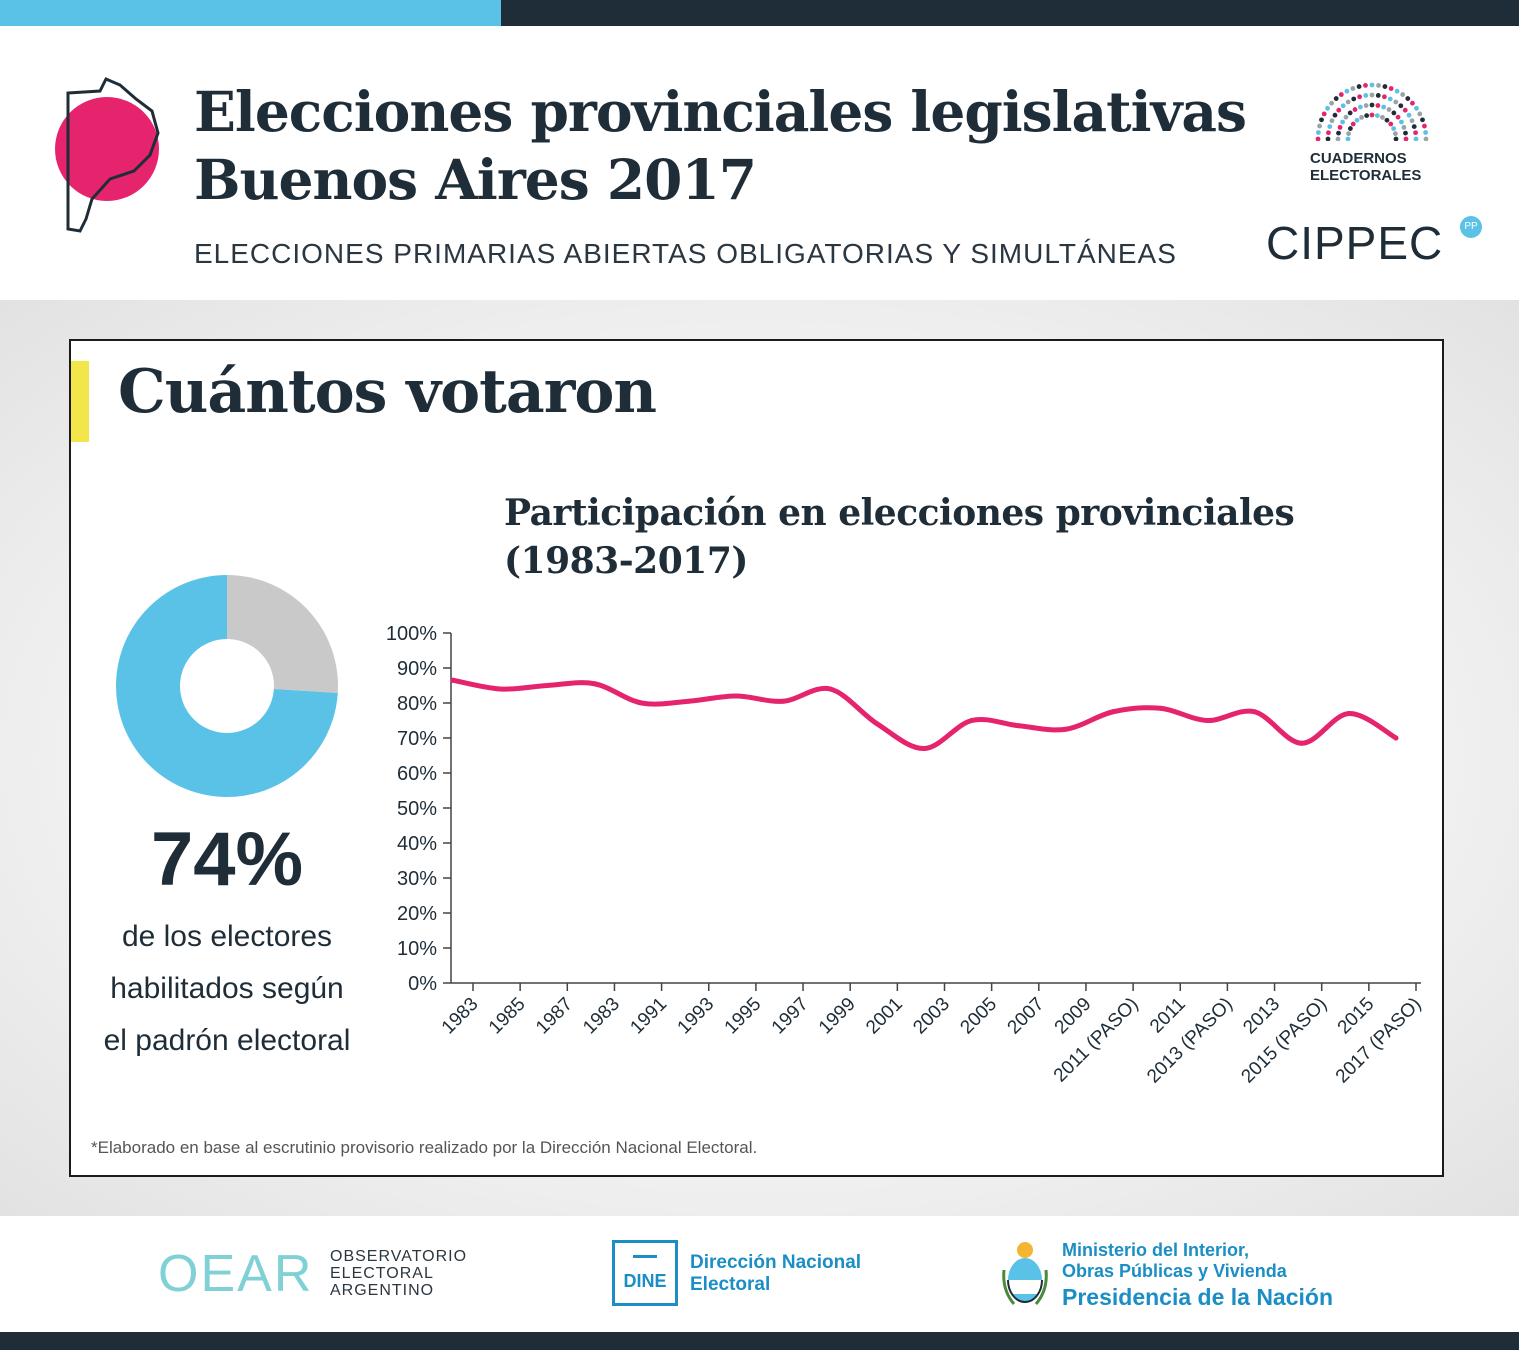 This screenshot has height=1350, width=1519. What do you see at coordinates (1379, 1041) in the screenshot?
I see `x-tick-label: 2017 (PASO)` at bounding box center [1379, 1041].